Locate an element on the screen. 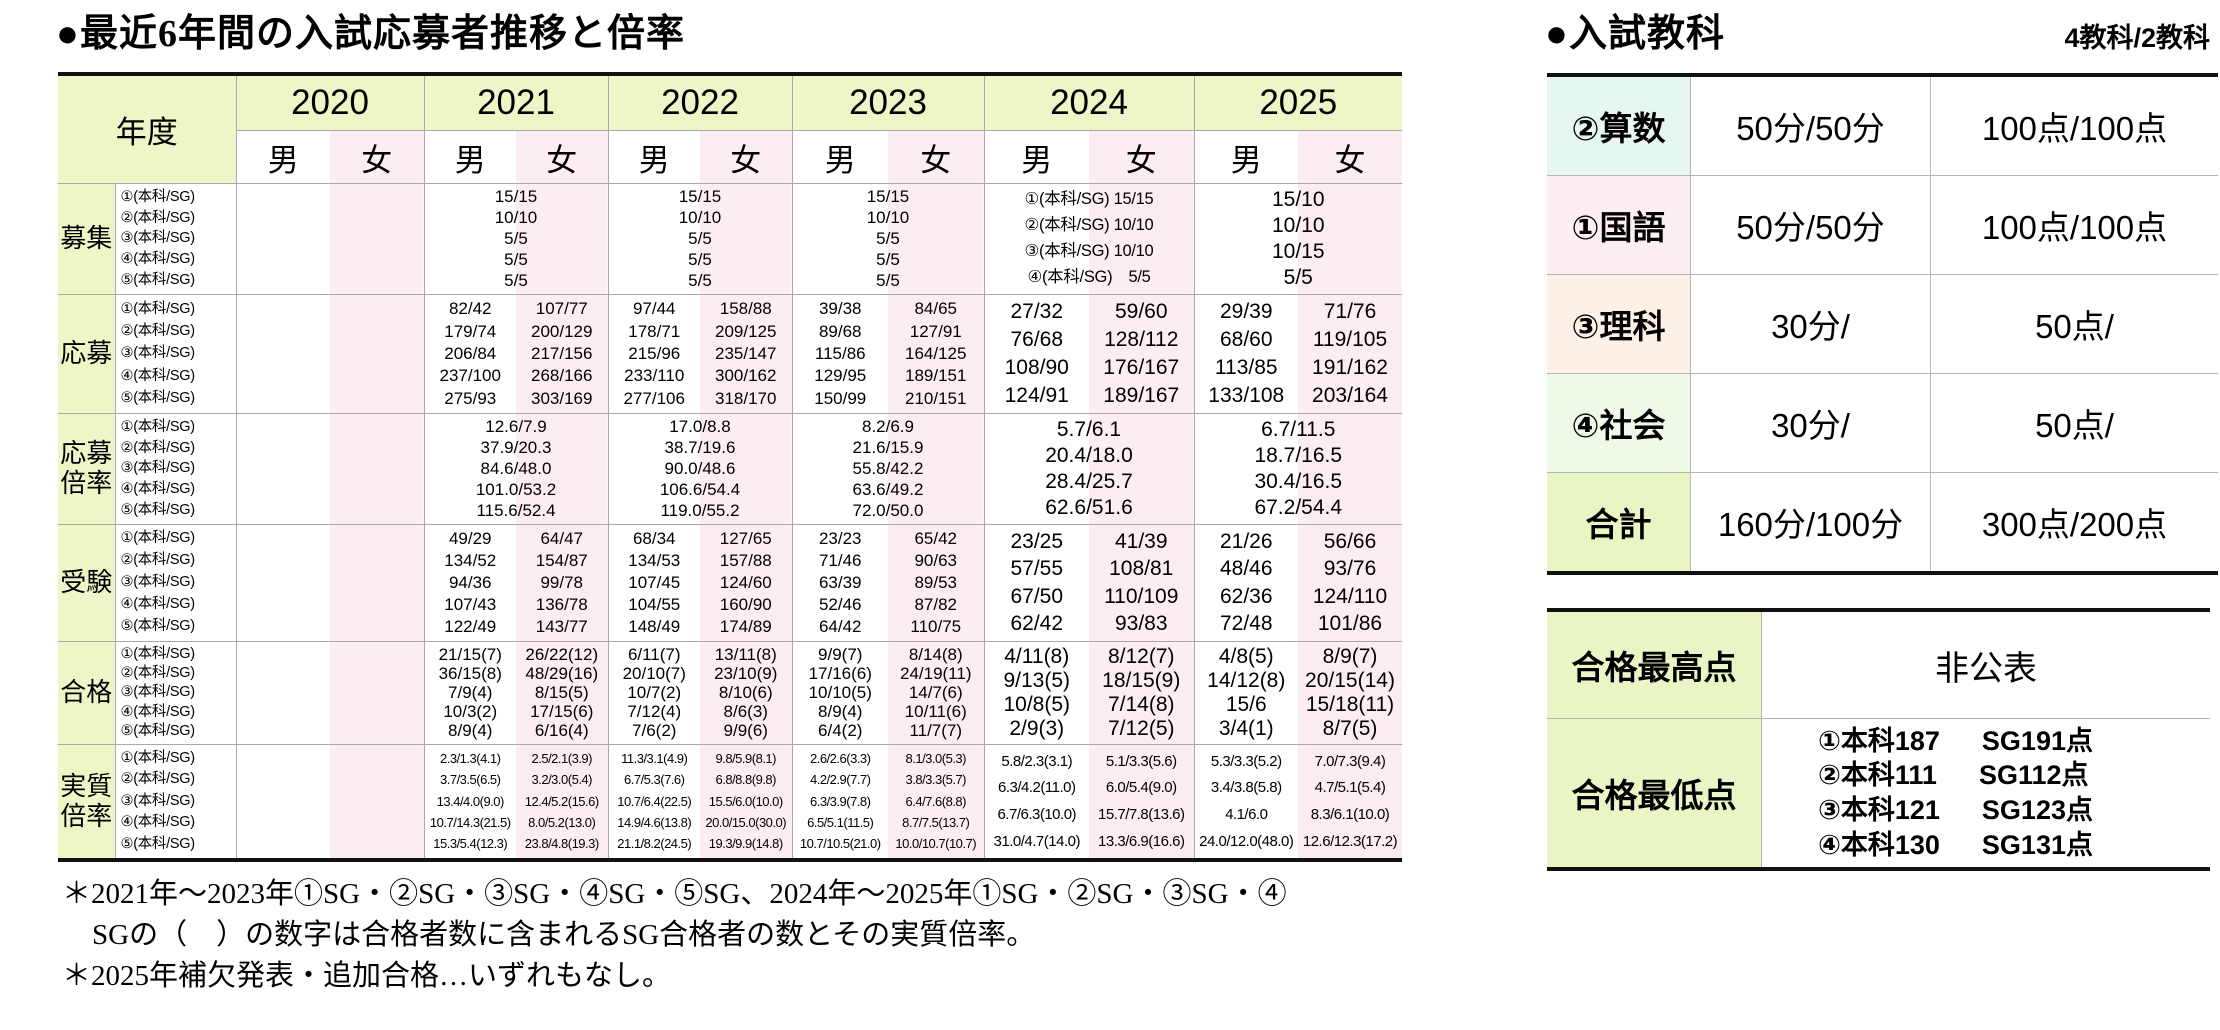 This screenshot has height=1030, width=2220. data-value: 124/110 is located at coordinates (1350, 596).